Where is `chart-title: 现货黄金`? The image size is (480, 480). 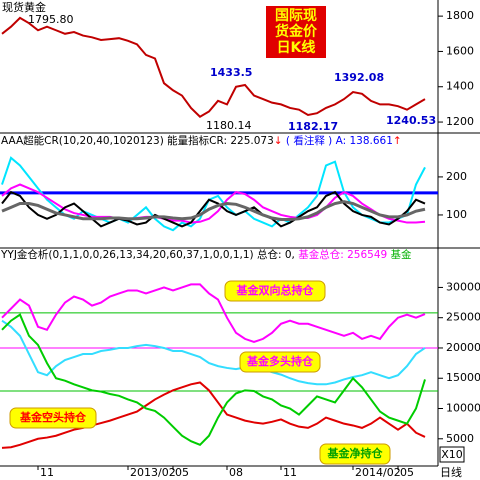 chart-title: 现货黄金 is located at coordinates (24, 7).